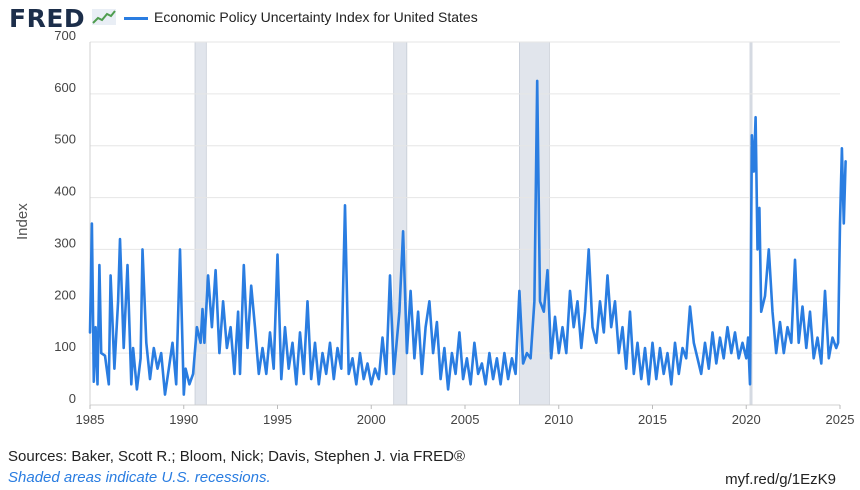 Image resolution: width=860 pixels, height=490 pixels. I want to click on footer-short-link: myf.red/g/1EzK9, so click(780, 479).